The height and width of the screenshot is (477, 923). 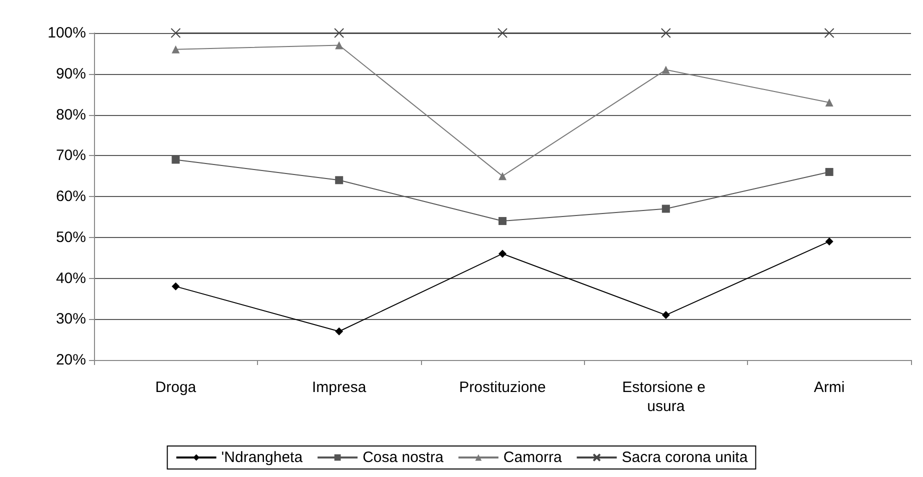 I want to click on y-tick-label: 100%, so click(x=67, y=33).